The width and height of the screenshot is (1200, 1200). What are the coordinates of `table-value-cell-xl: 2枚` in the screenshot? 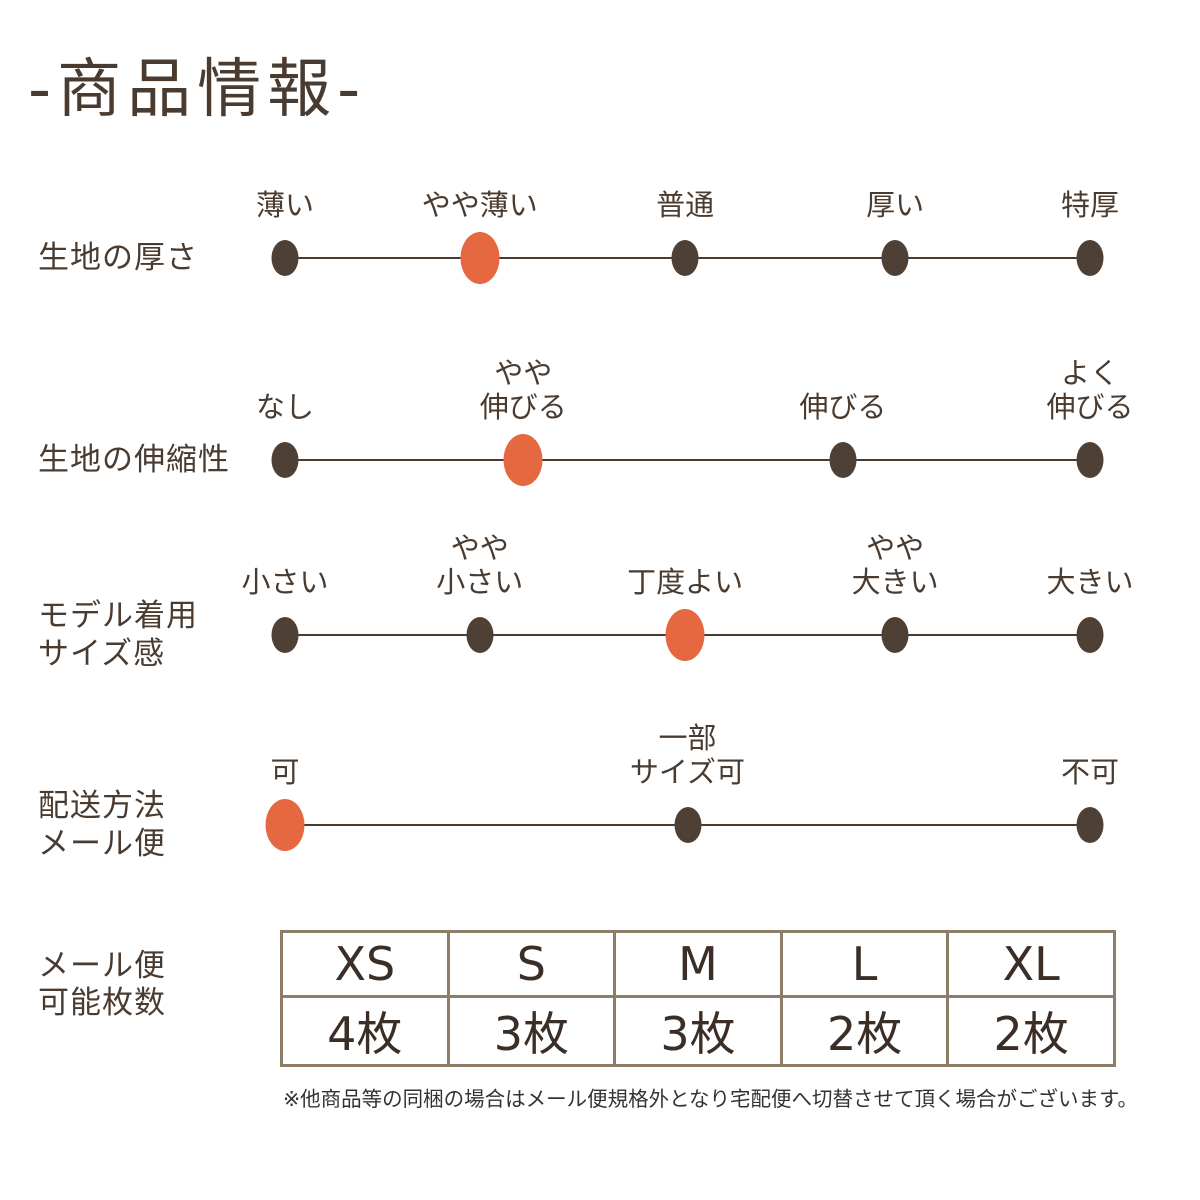 It's located at (1031, 1031).